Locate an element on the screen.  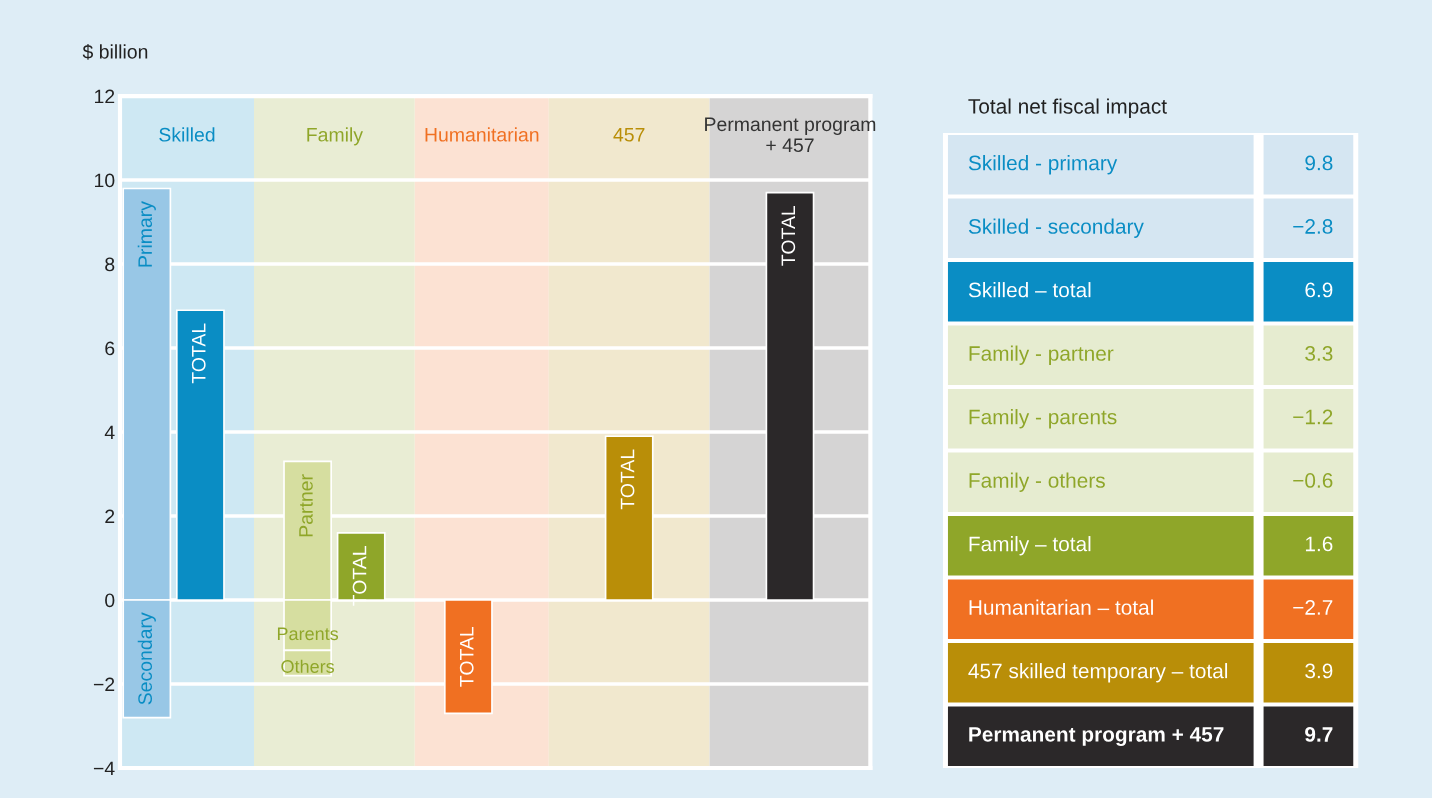
category-label: Family - parents is located at coordinates (1043, 419).